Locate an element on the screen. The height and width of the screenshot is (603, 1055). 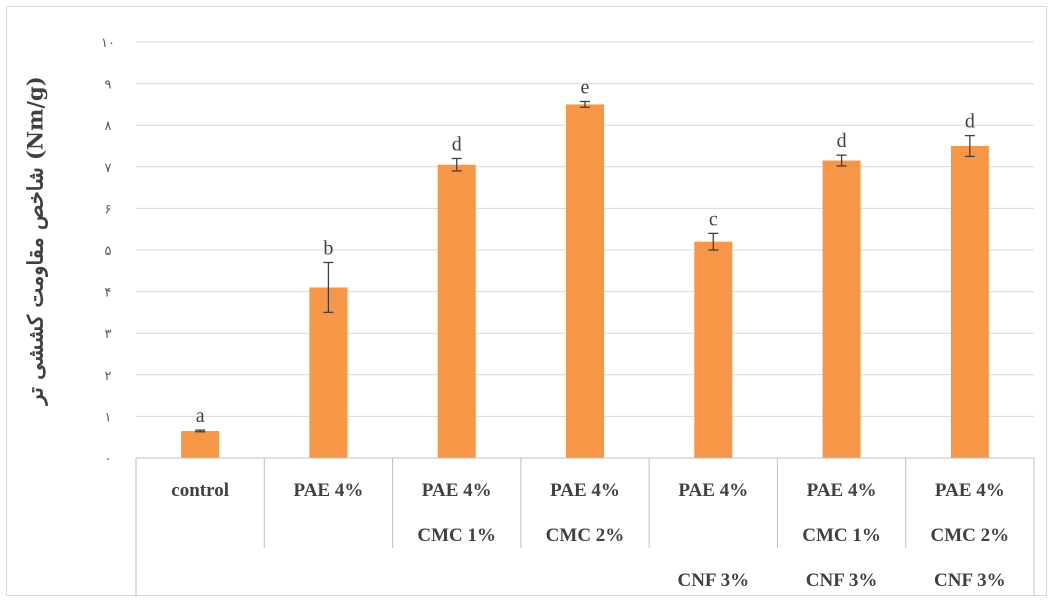
y-tick-label: ۱ is located at coordinates (108, 417).